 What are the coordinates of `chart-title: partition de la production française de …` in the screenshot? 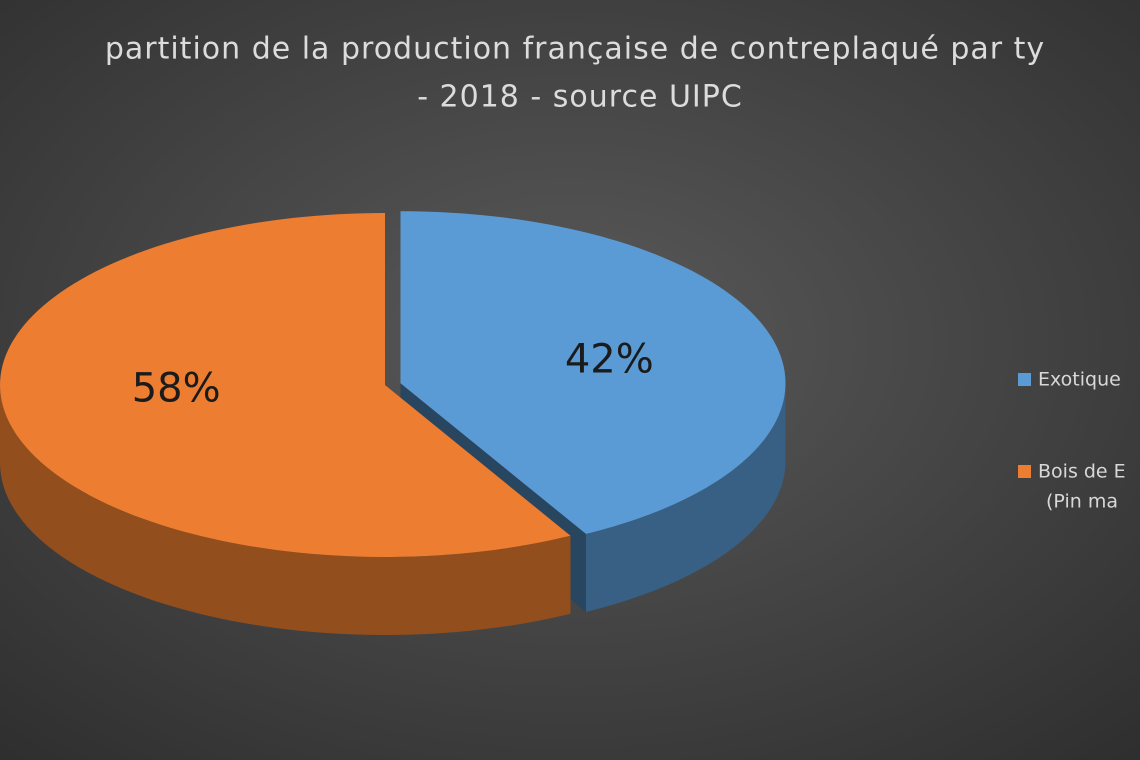 It's located at (575, 49).